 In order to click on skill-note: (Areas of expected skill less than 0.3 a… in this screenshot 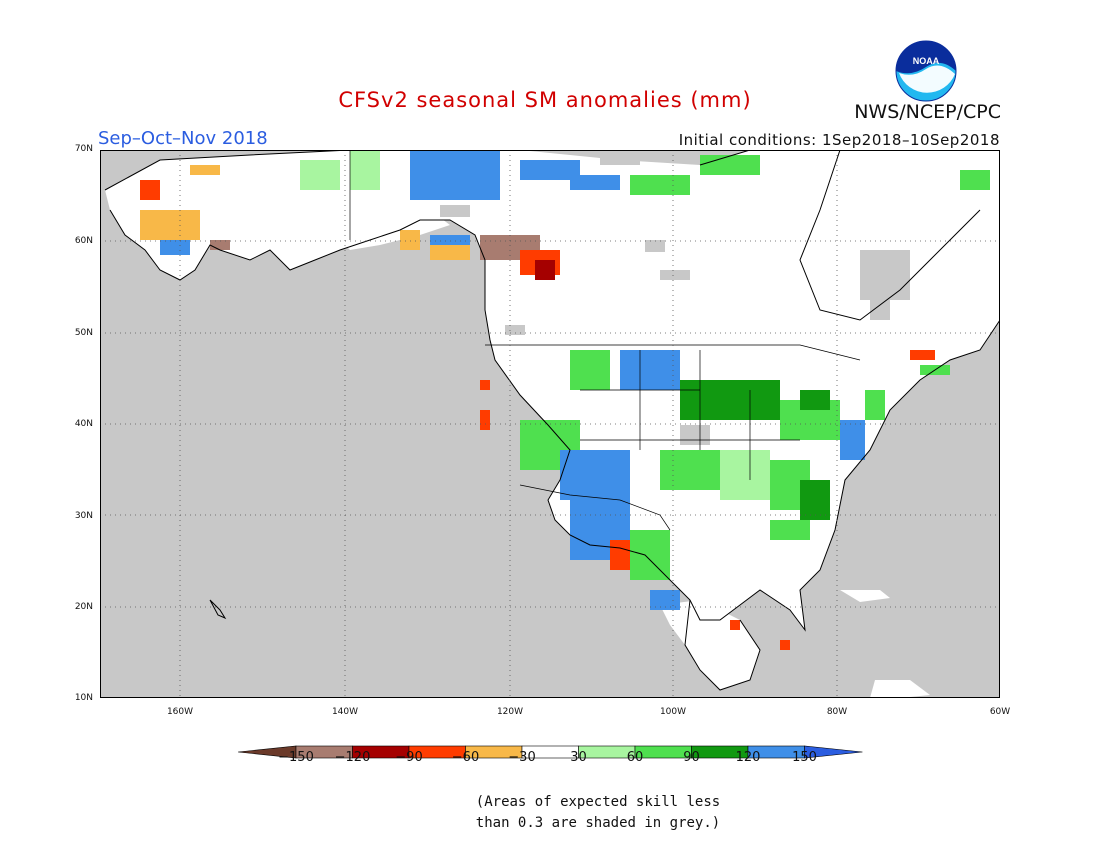, I will do `click(550, 813)`.